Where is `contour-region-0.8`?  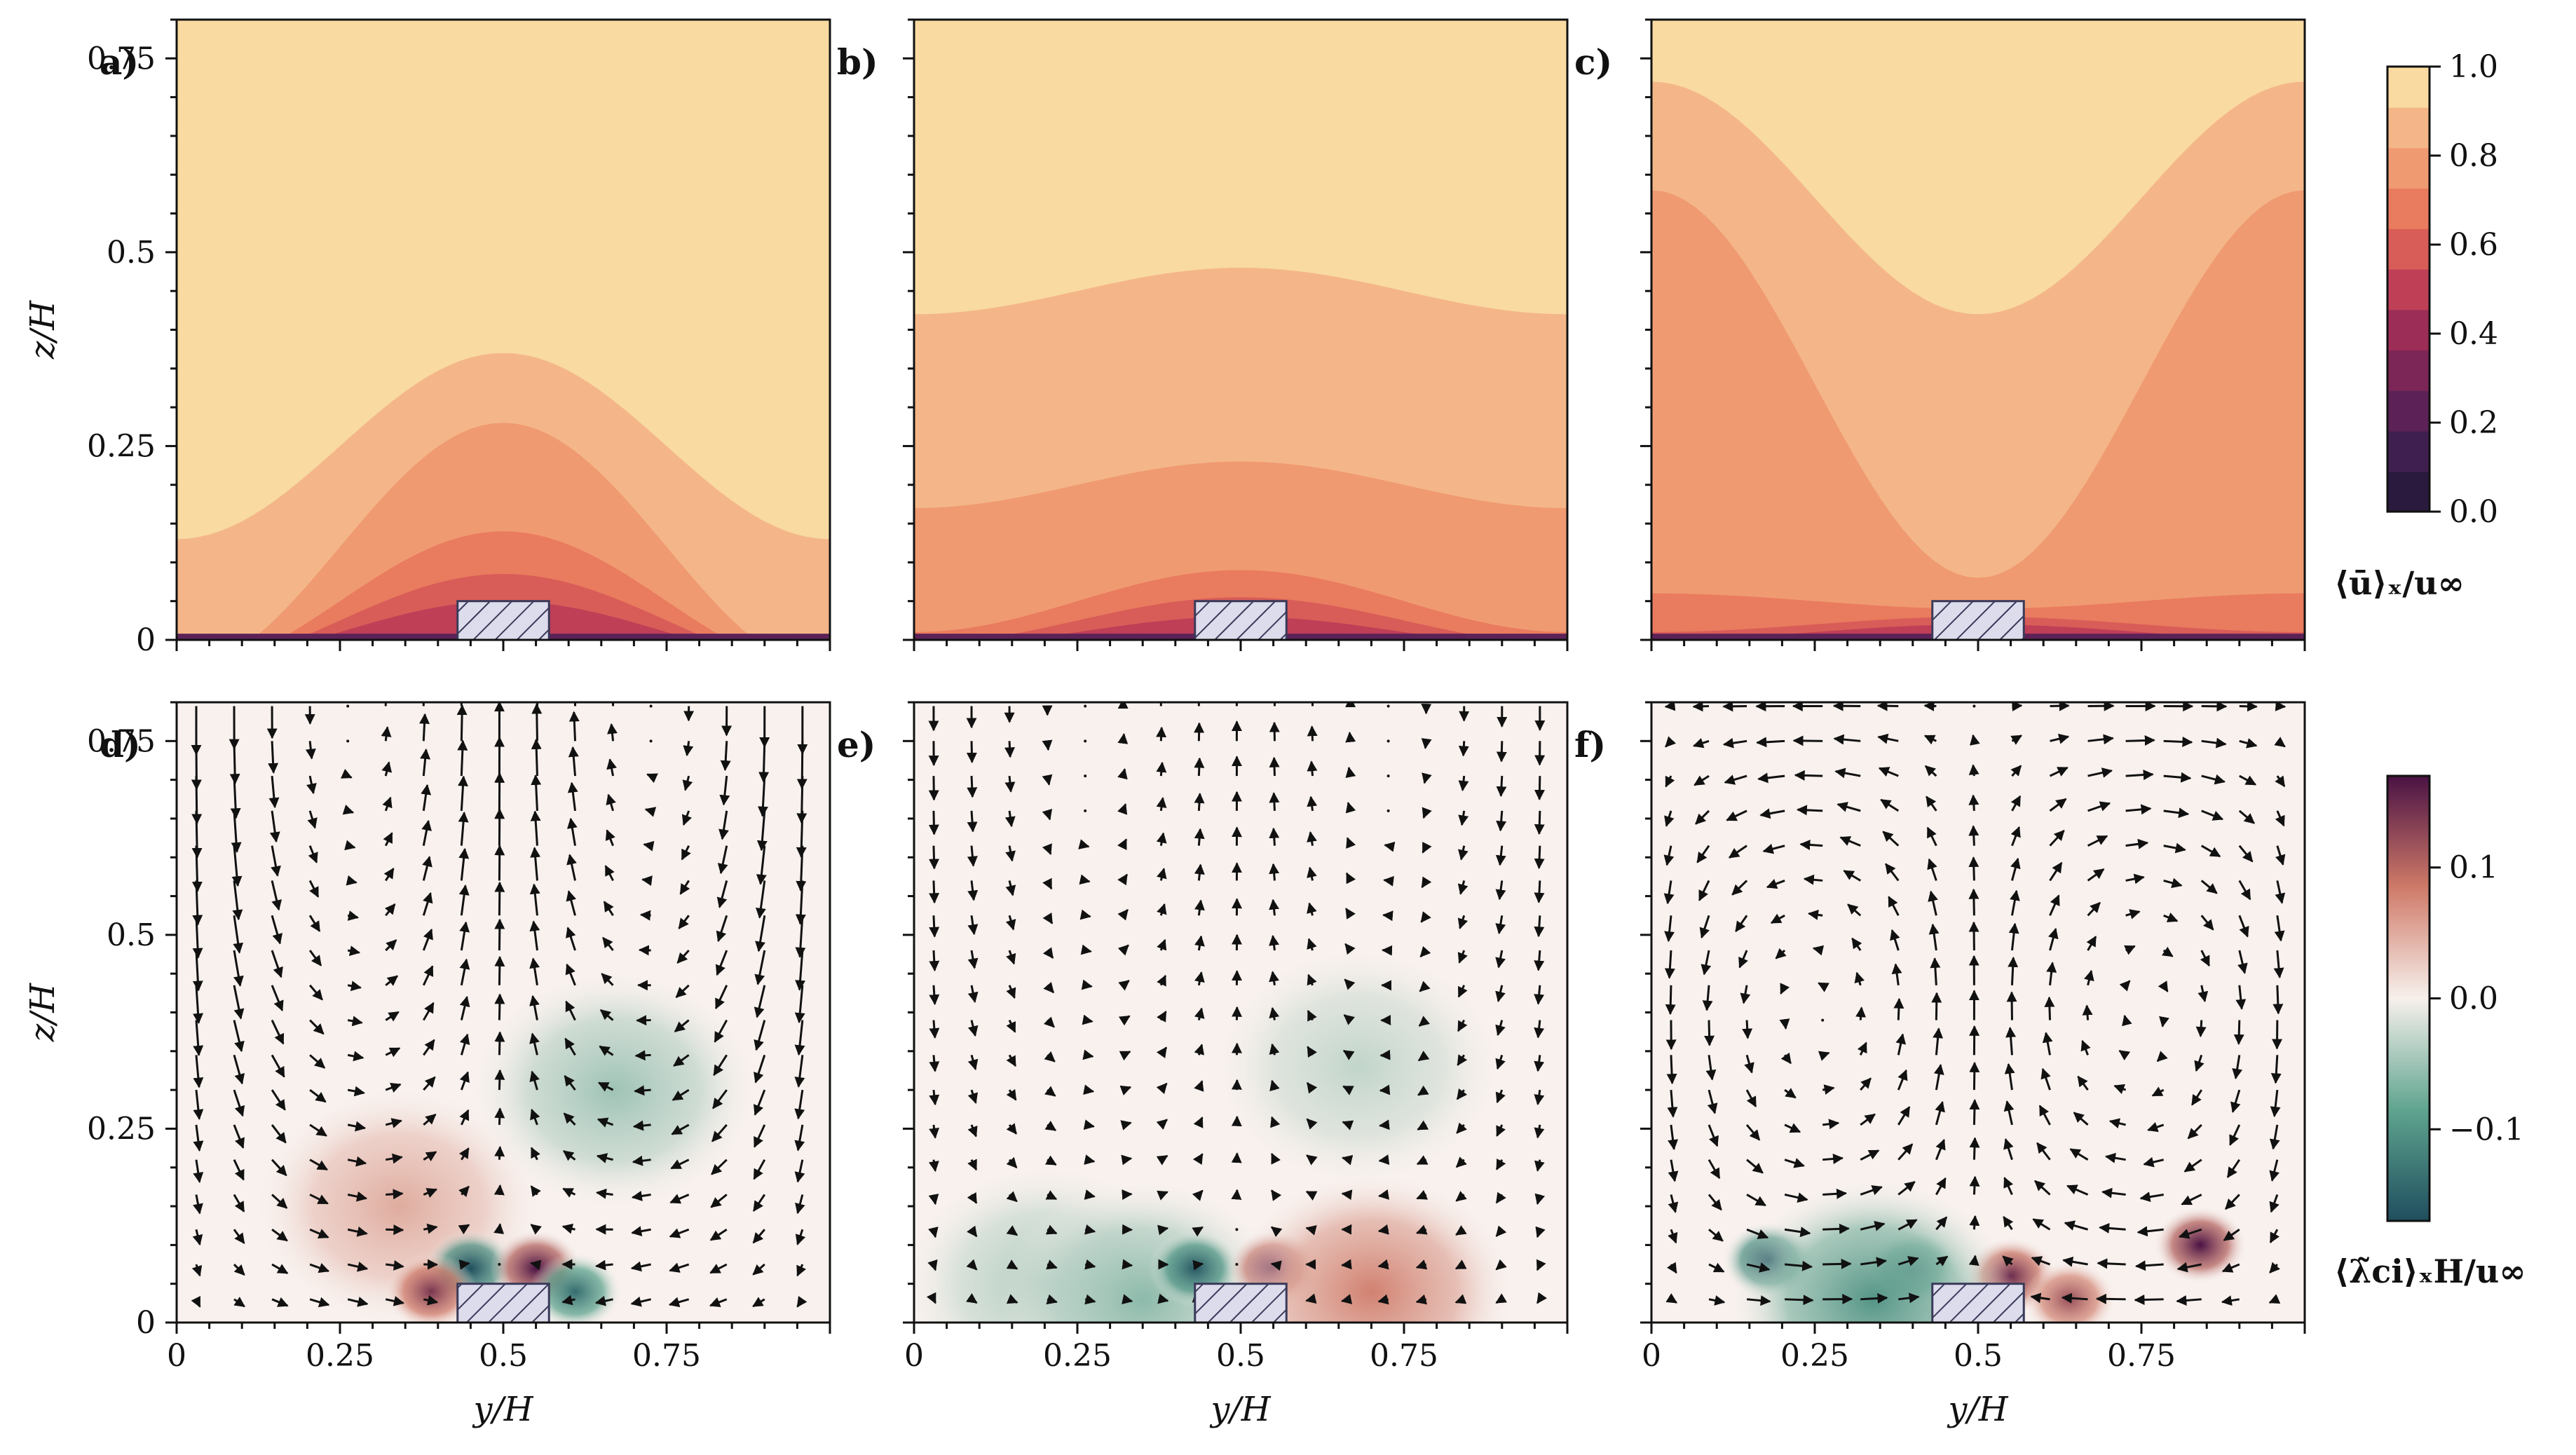
contour-region-0.8 is located at coordinates (1240, 550).